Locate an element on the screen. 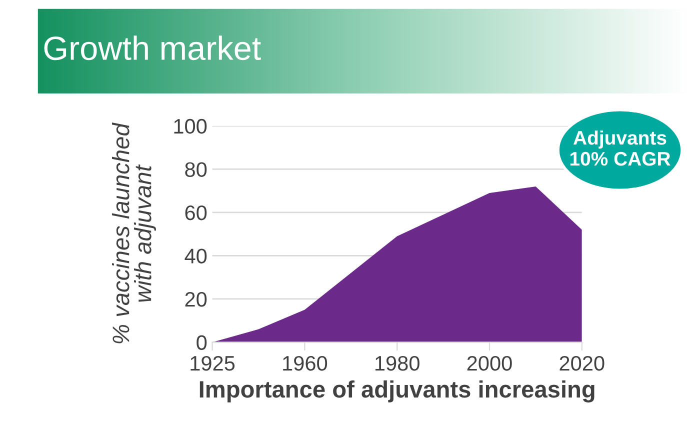 The height and width of the screenshot is (445, 687). y-tick-label: 60 is located at coordinates (196, 212).